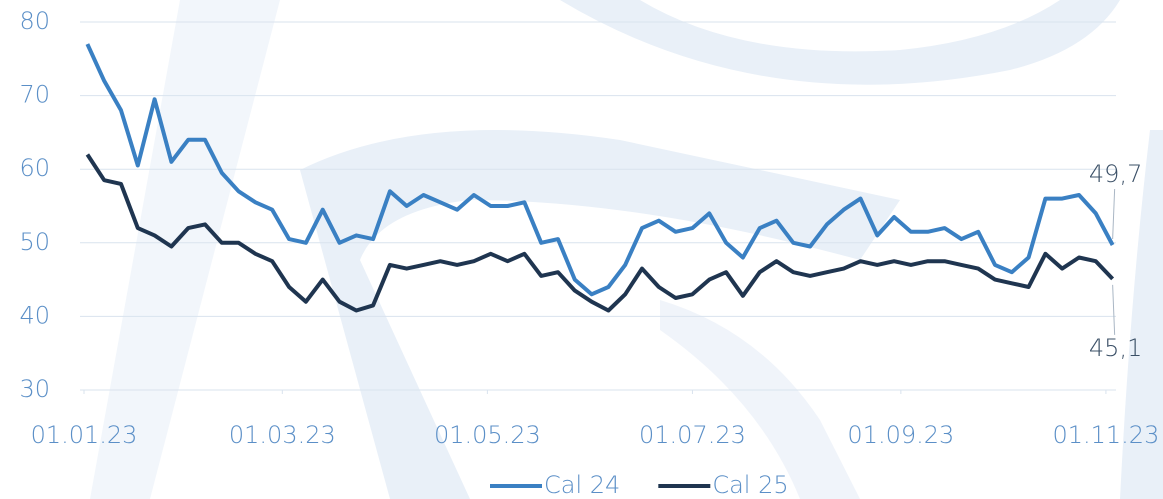 This screenshot has width=1163, height=499. Describe the element at coordinates (34, 315) in the screenshot. I see `y-tick-label: 40` at that location.